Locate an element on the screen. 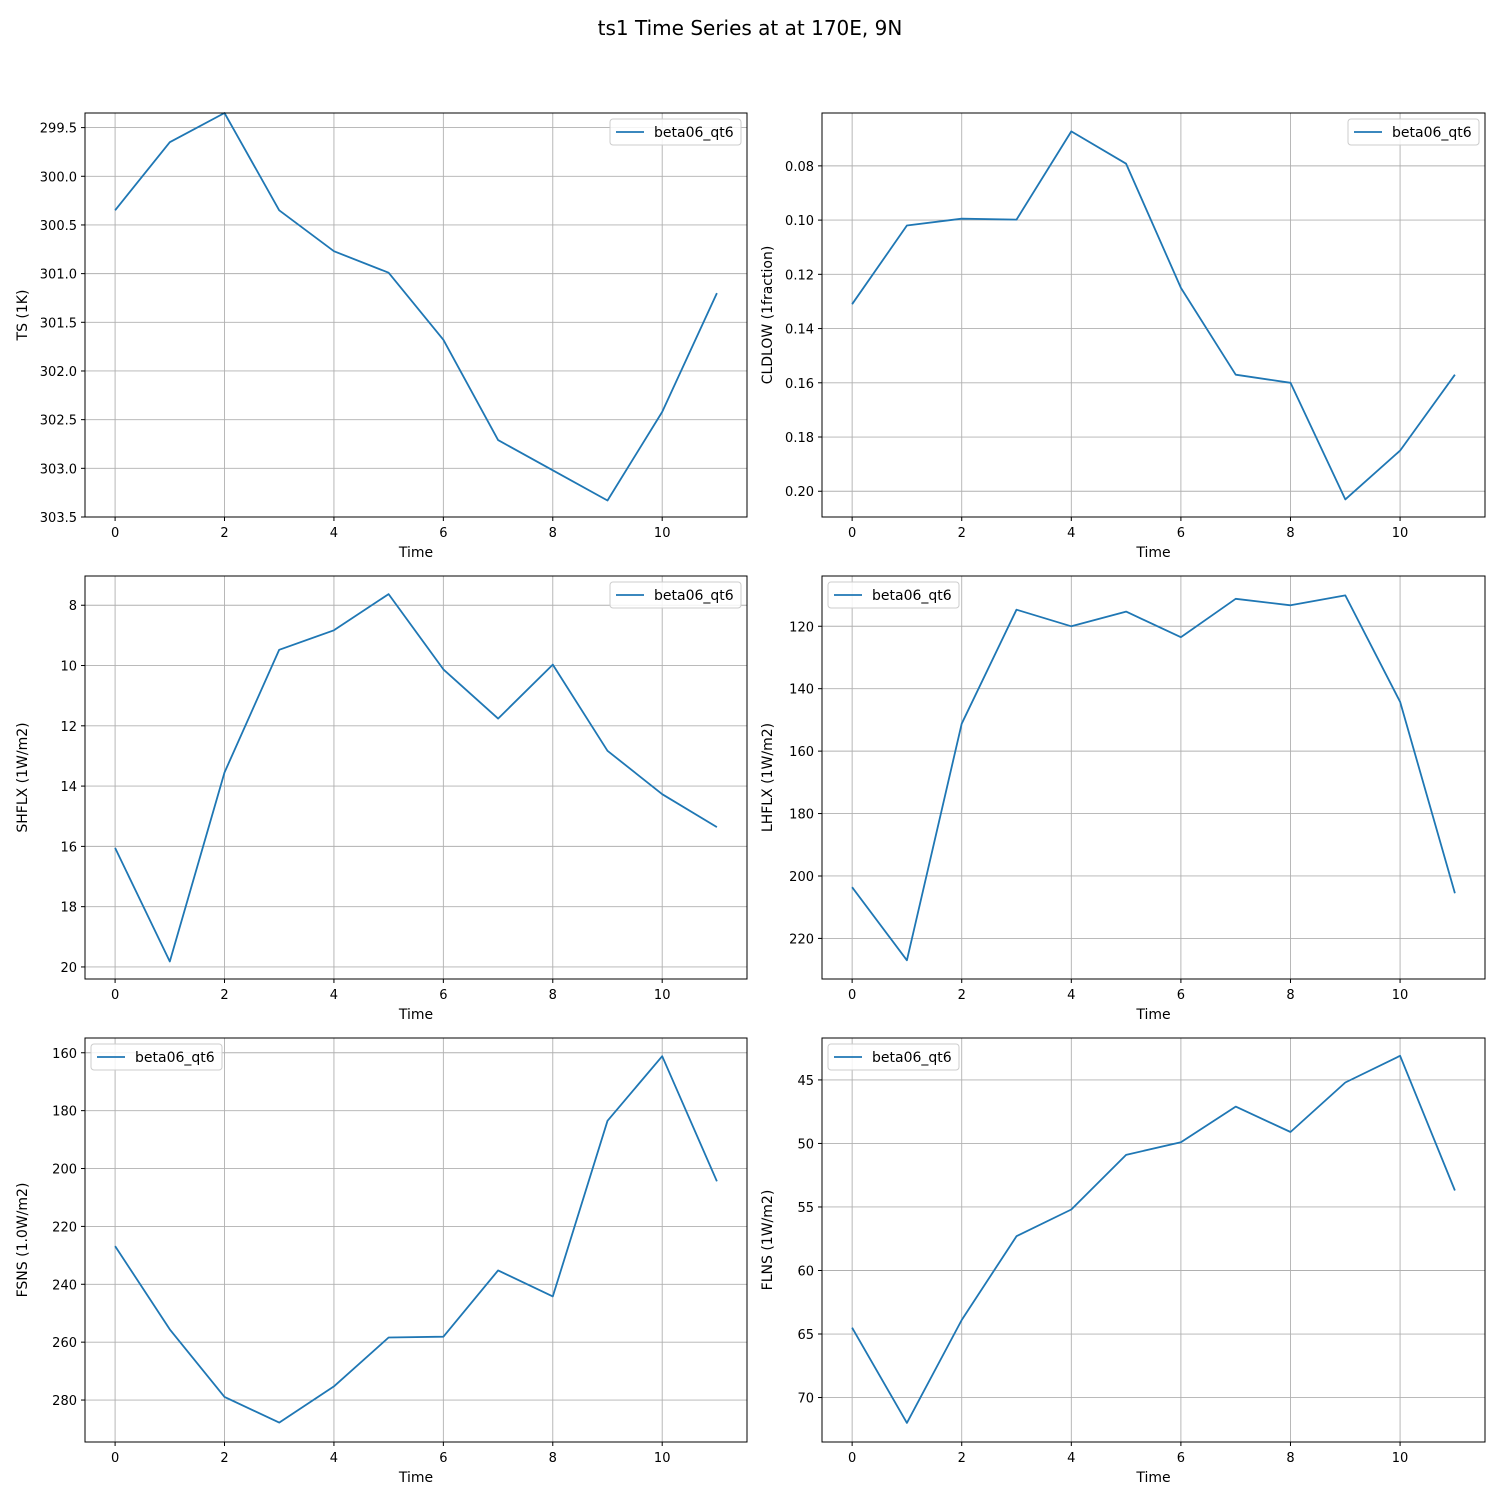  y-tick-label: 10 is located at coordinates (68, 667).